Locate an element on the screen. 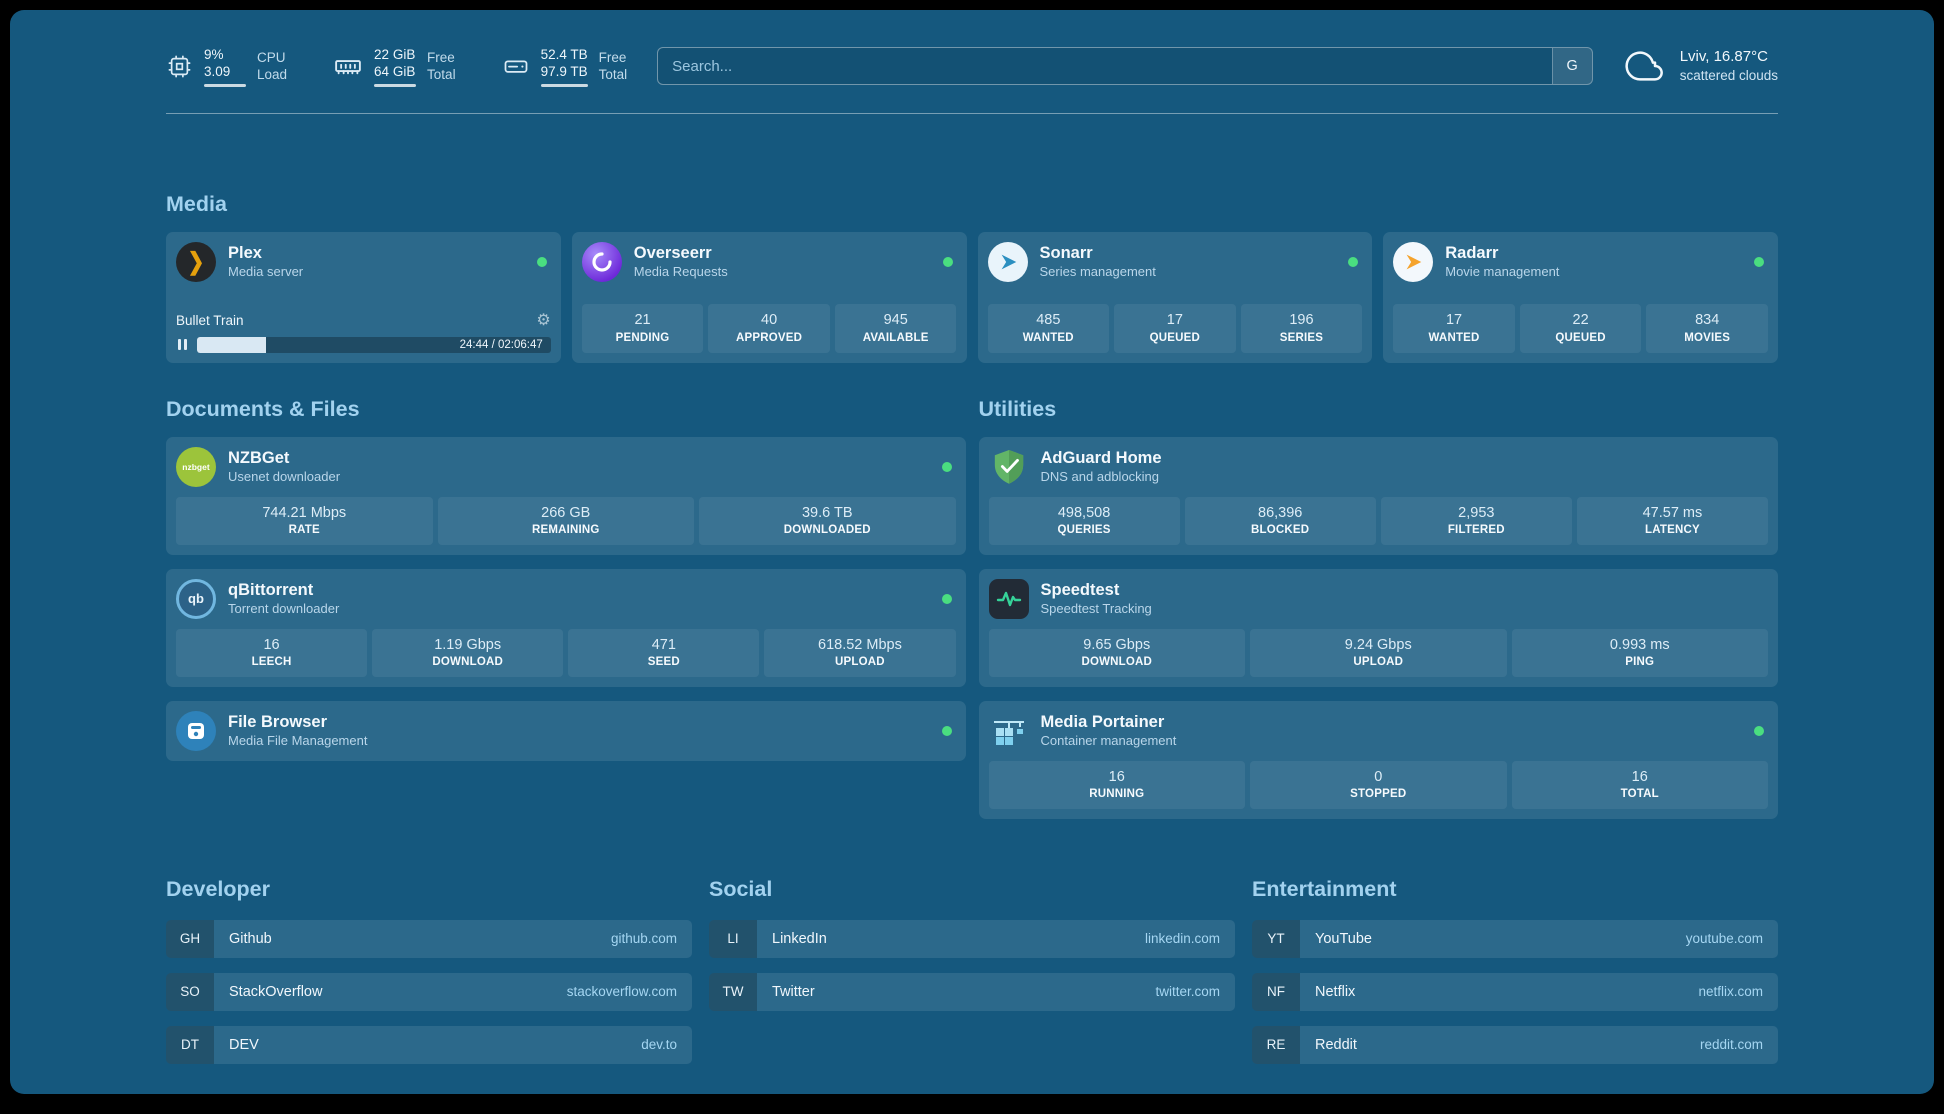 This screenshot has width=1944, height=1114. disk-values: 52.4 TB 97.9 TB is located at coordinates (564, 66).